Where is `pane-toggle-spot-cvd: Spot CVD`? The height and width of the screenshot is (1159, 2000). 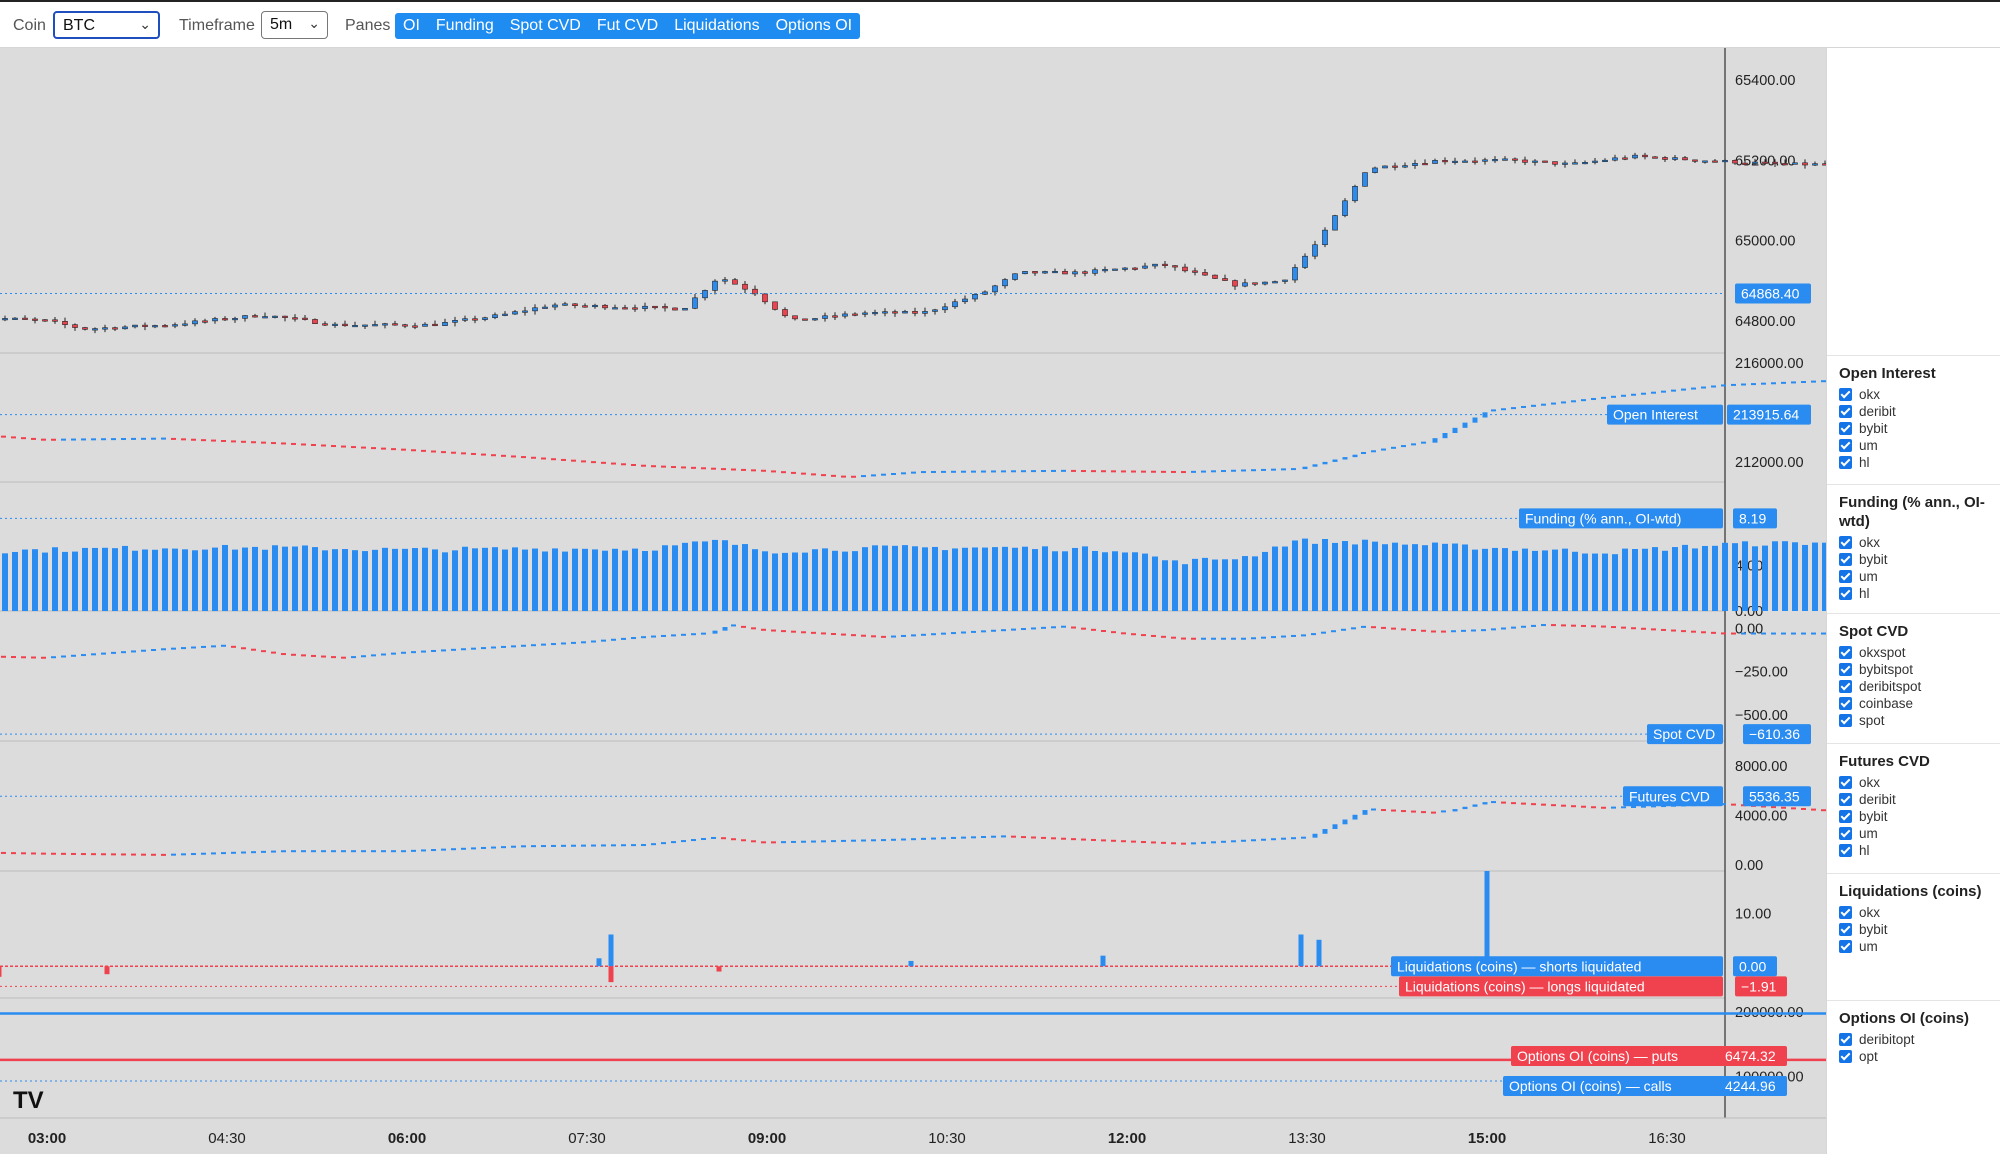
pane-toggle-spot-cvd: Spot CVD is located at coordinates (545, 25).